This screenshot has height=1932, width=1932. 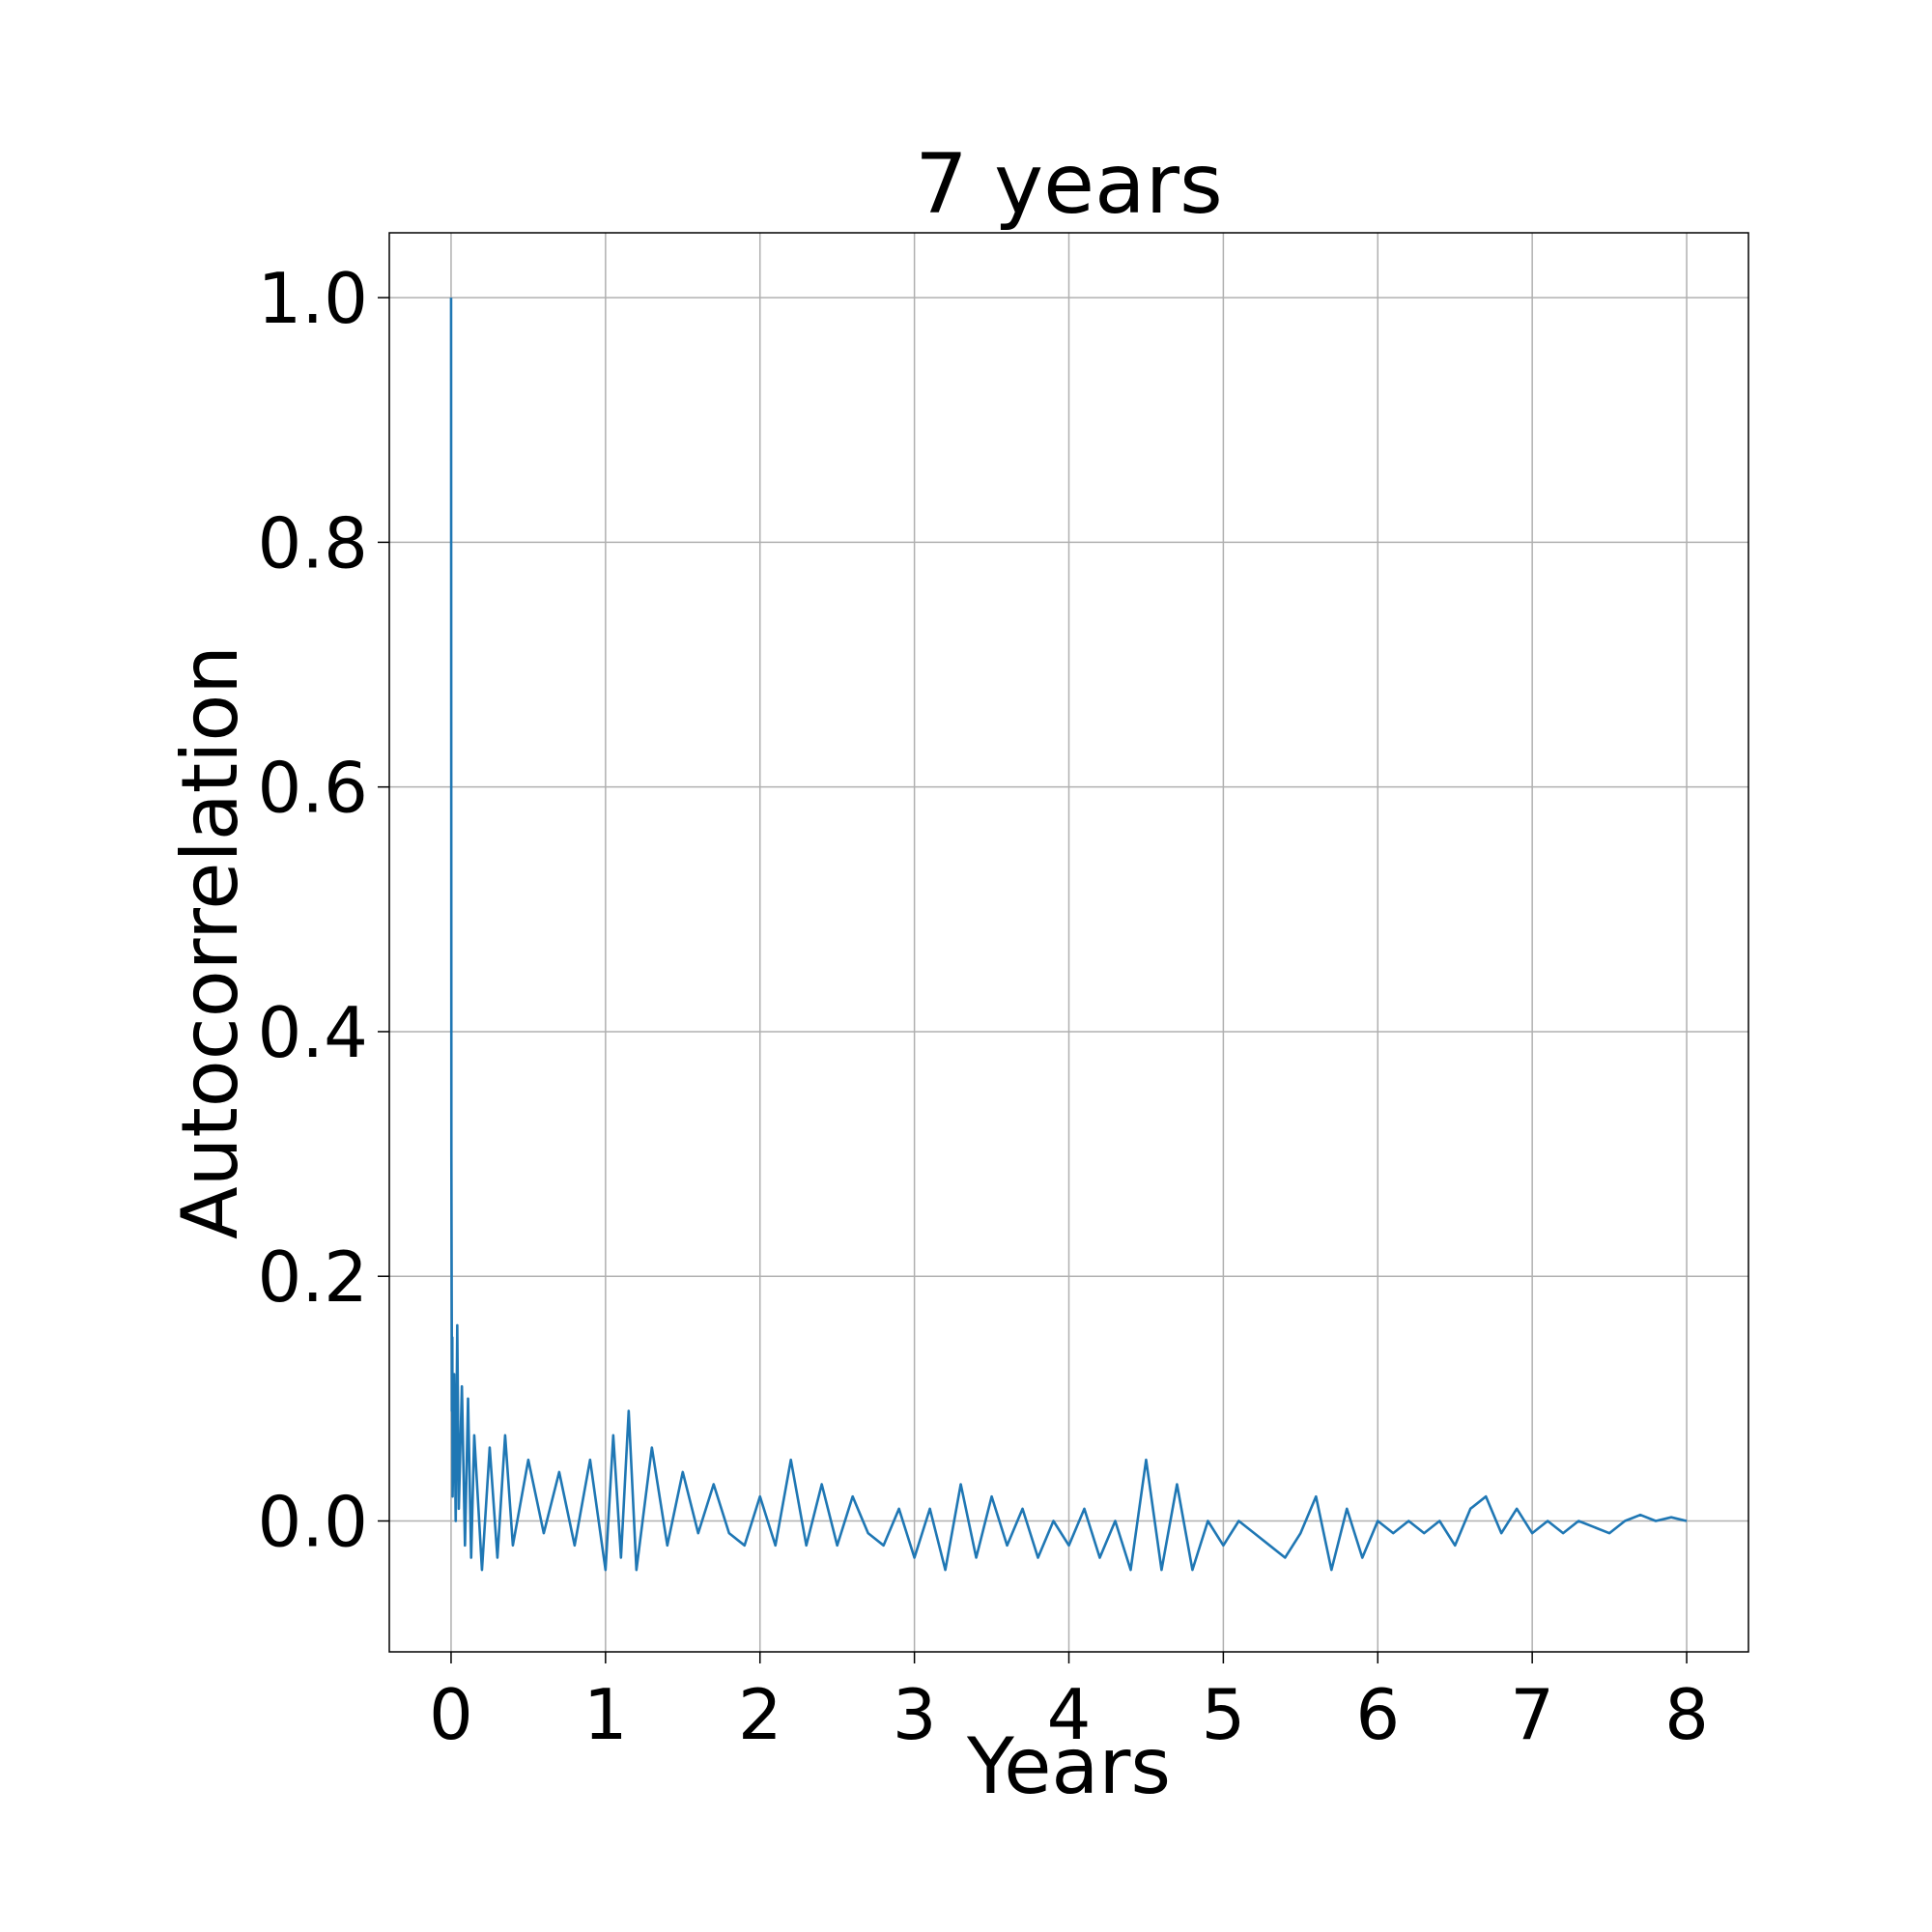 I want to click on x-tick-label: 5, so click(x=1223, y=1714).